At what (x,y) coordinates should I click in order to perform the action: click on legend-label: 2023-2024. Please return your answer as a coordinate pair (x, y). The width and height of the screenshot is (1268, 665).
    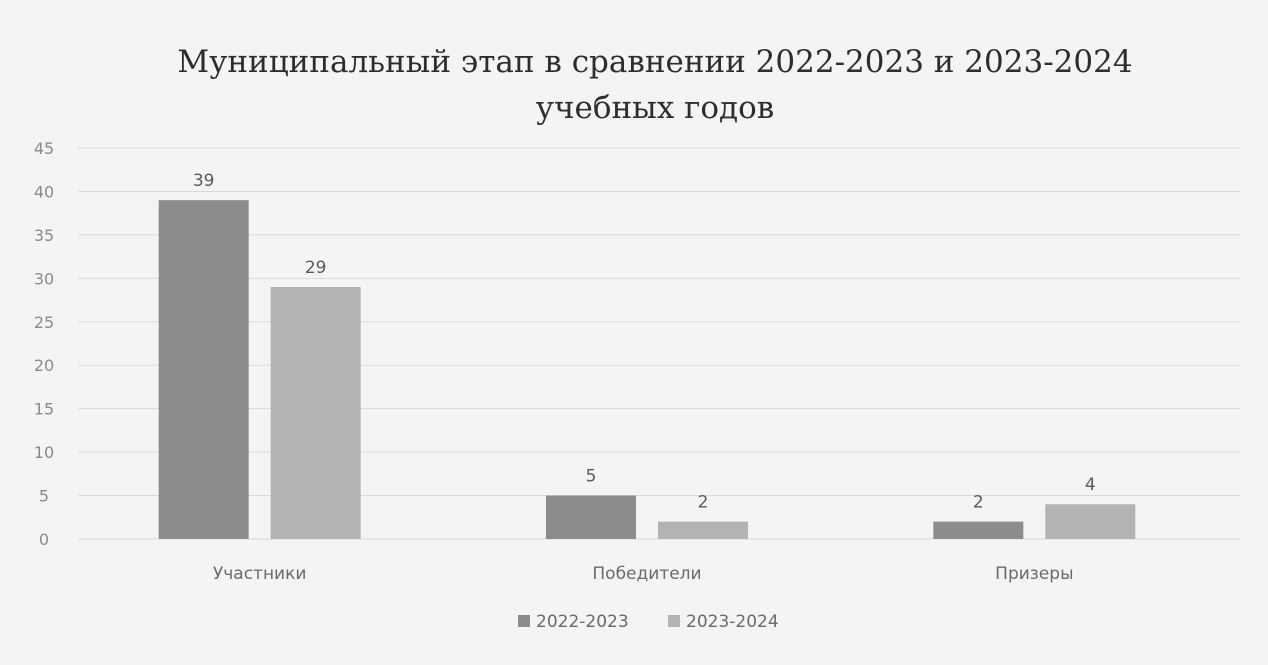
    Looking at the image, I should click on (732, 622).